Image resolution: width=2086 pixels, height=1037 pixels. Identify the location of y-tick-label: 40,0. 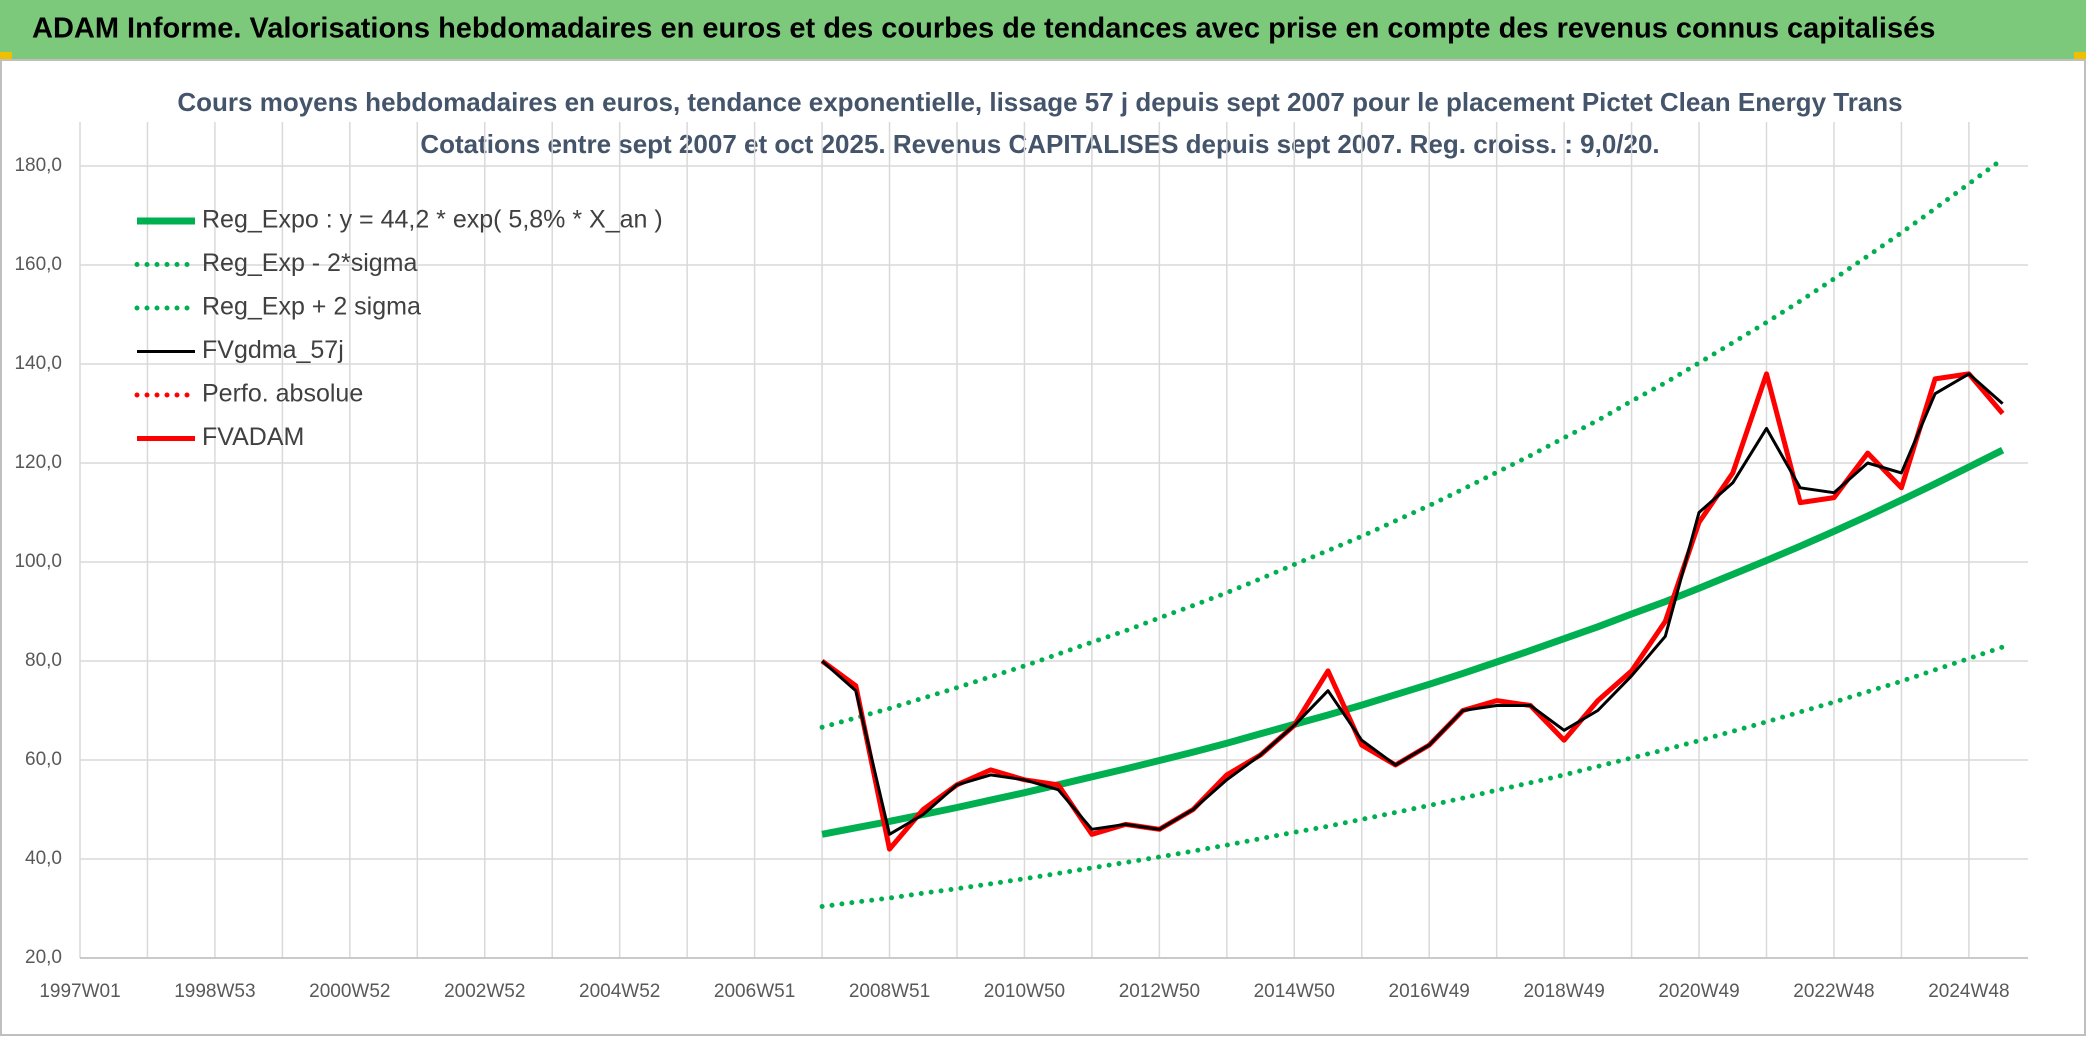
(43, 858).